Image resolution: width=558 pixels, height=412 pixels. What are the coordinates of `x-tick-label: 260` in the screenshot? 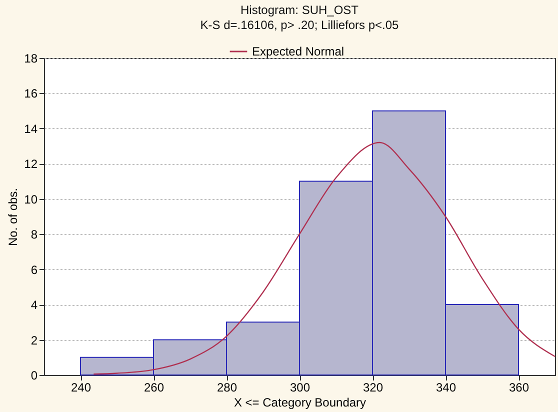 It's located at (154, 387).